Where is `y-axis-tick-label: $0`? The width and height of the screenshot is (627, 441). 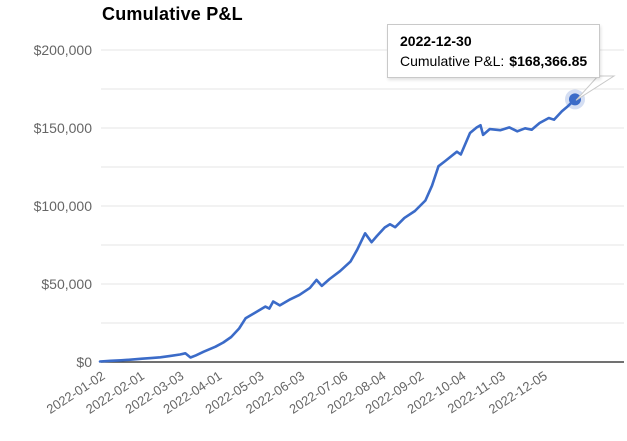 y-axis-tick-label: $0 is located at coordinates (84, 362).